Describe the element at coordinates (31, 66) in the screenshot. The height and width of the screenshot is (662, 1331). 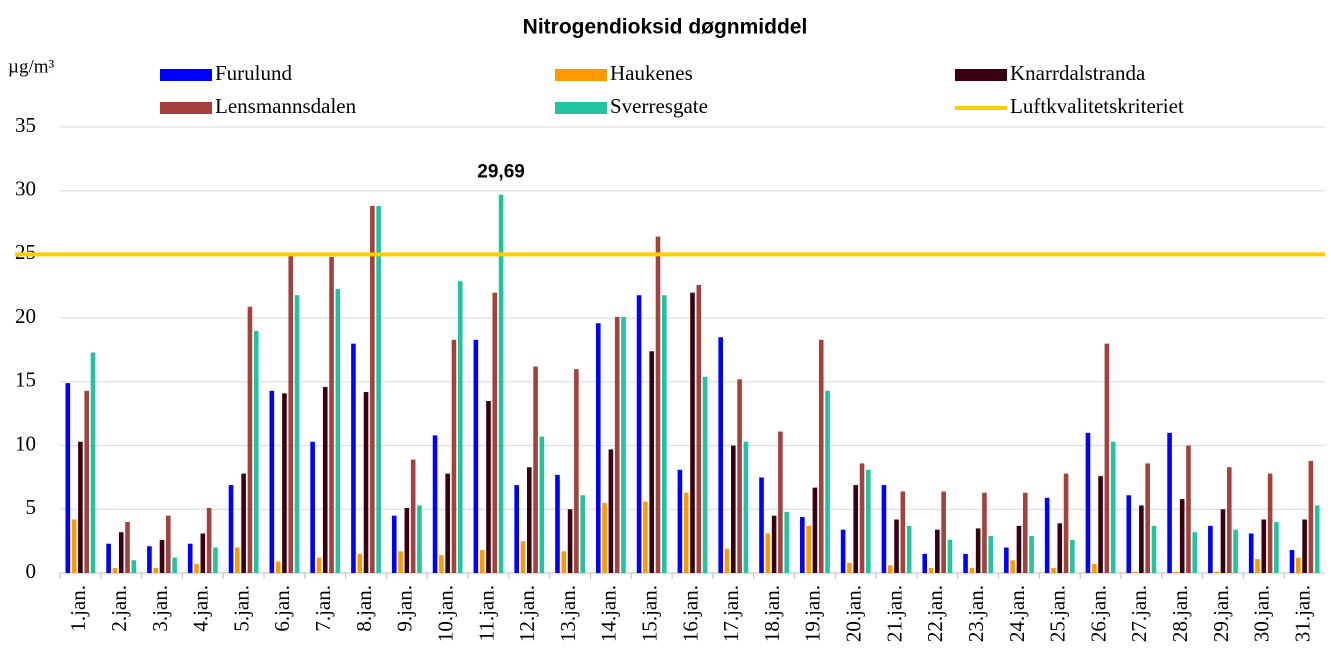
I see `y-axis-label: µg/m³` at that location.